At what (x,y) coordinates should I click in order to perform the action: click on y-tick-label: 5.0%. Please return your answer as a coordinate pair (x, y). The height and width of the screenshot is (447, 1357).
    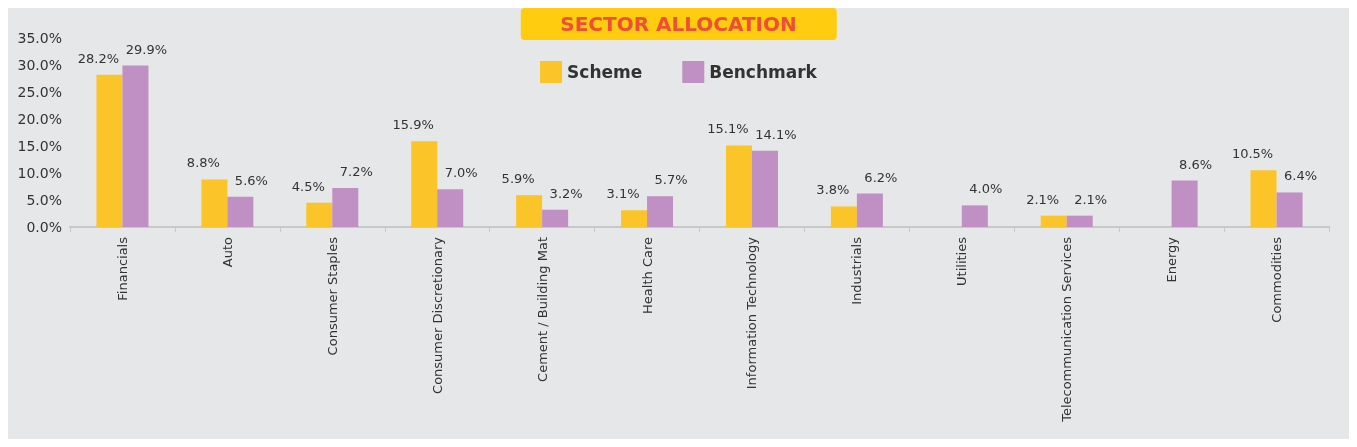
    Looking at the image, I should click on (44, 200).